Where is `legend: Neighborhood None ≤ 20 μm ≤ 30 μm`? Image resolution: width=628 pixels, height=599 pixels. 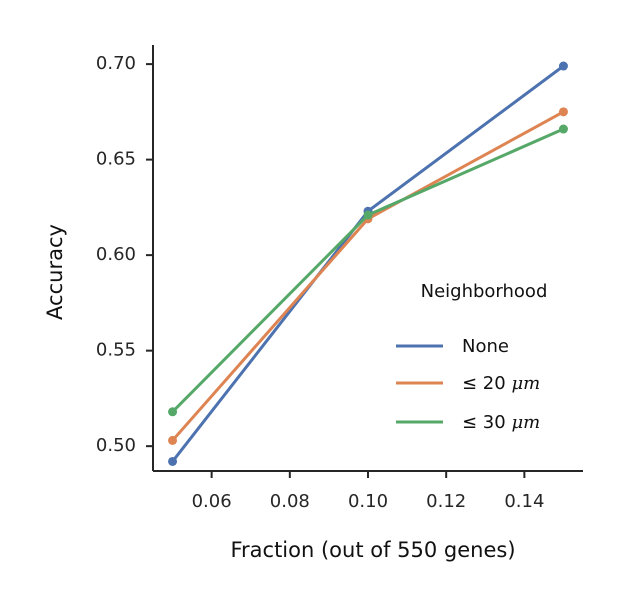
legend: Neighborhood None ≤ 20 μm ≤ 30 μm is located at coordinates (471, 357).